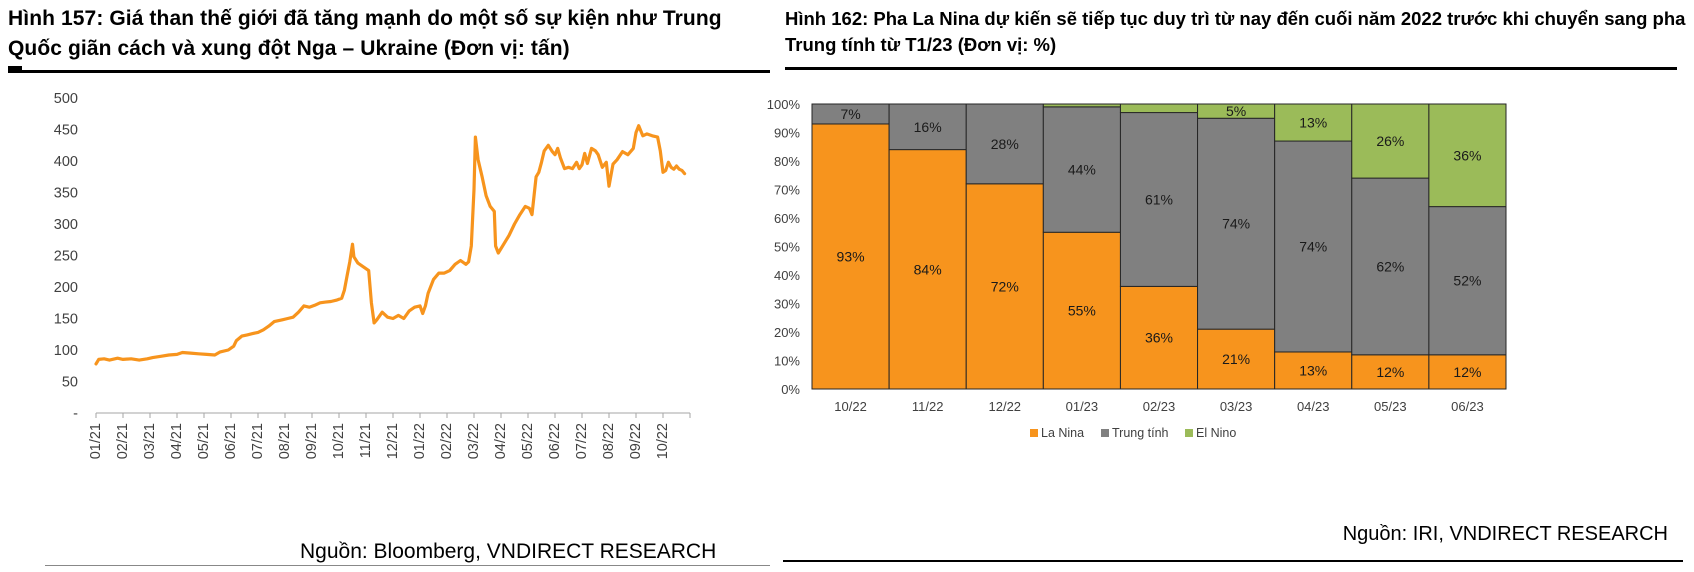 This screenshot has width=1694, height=572. I want to click on y-tick-label: 70%, so click(787, 190).